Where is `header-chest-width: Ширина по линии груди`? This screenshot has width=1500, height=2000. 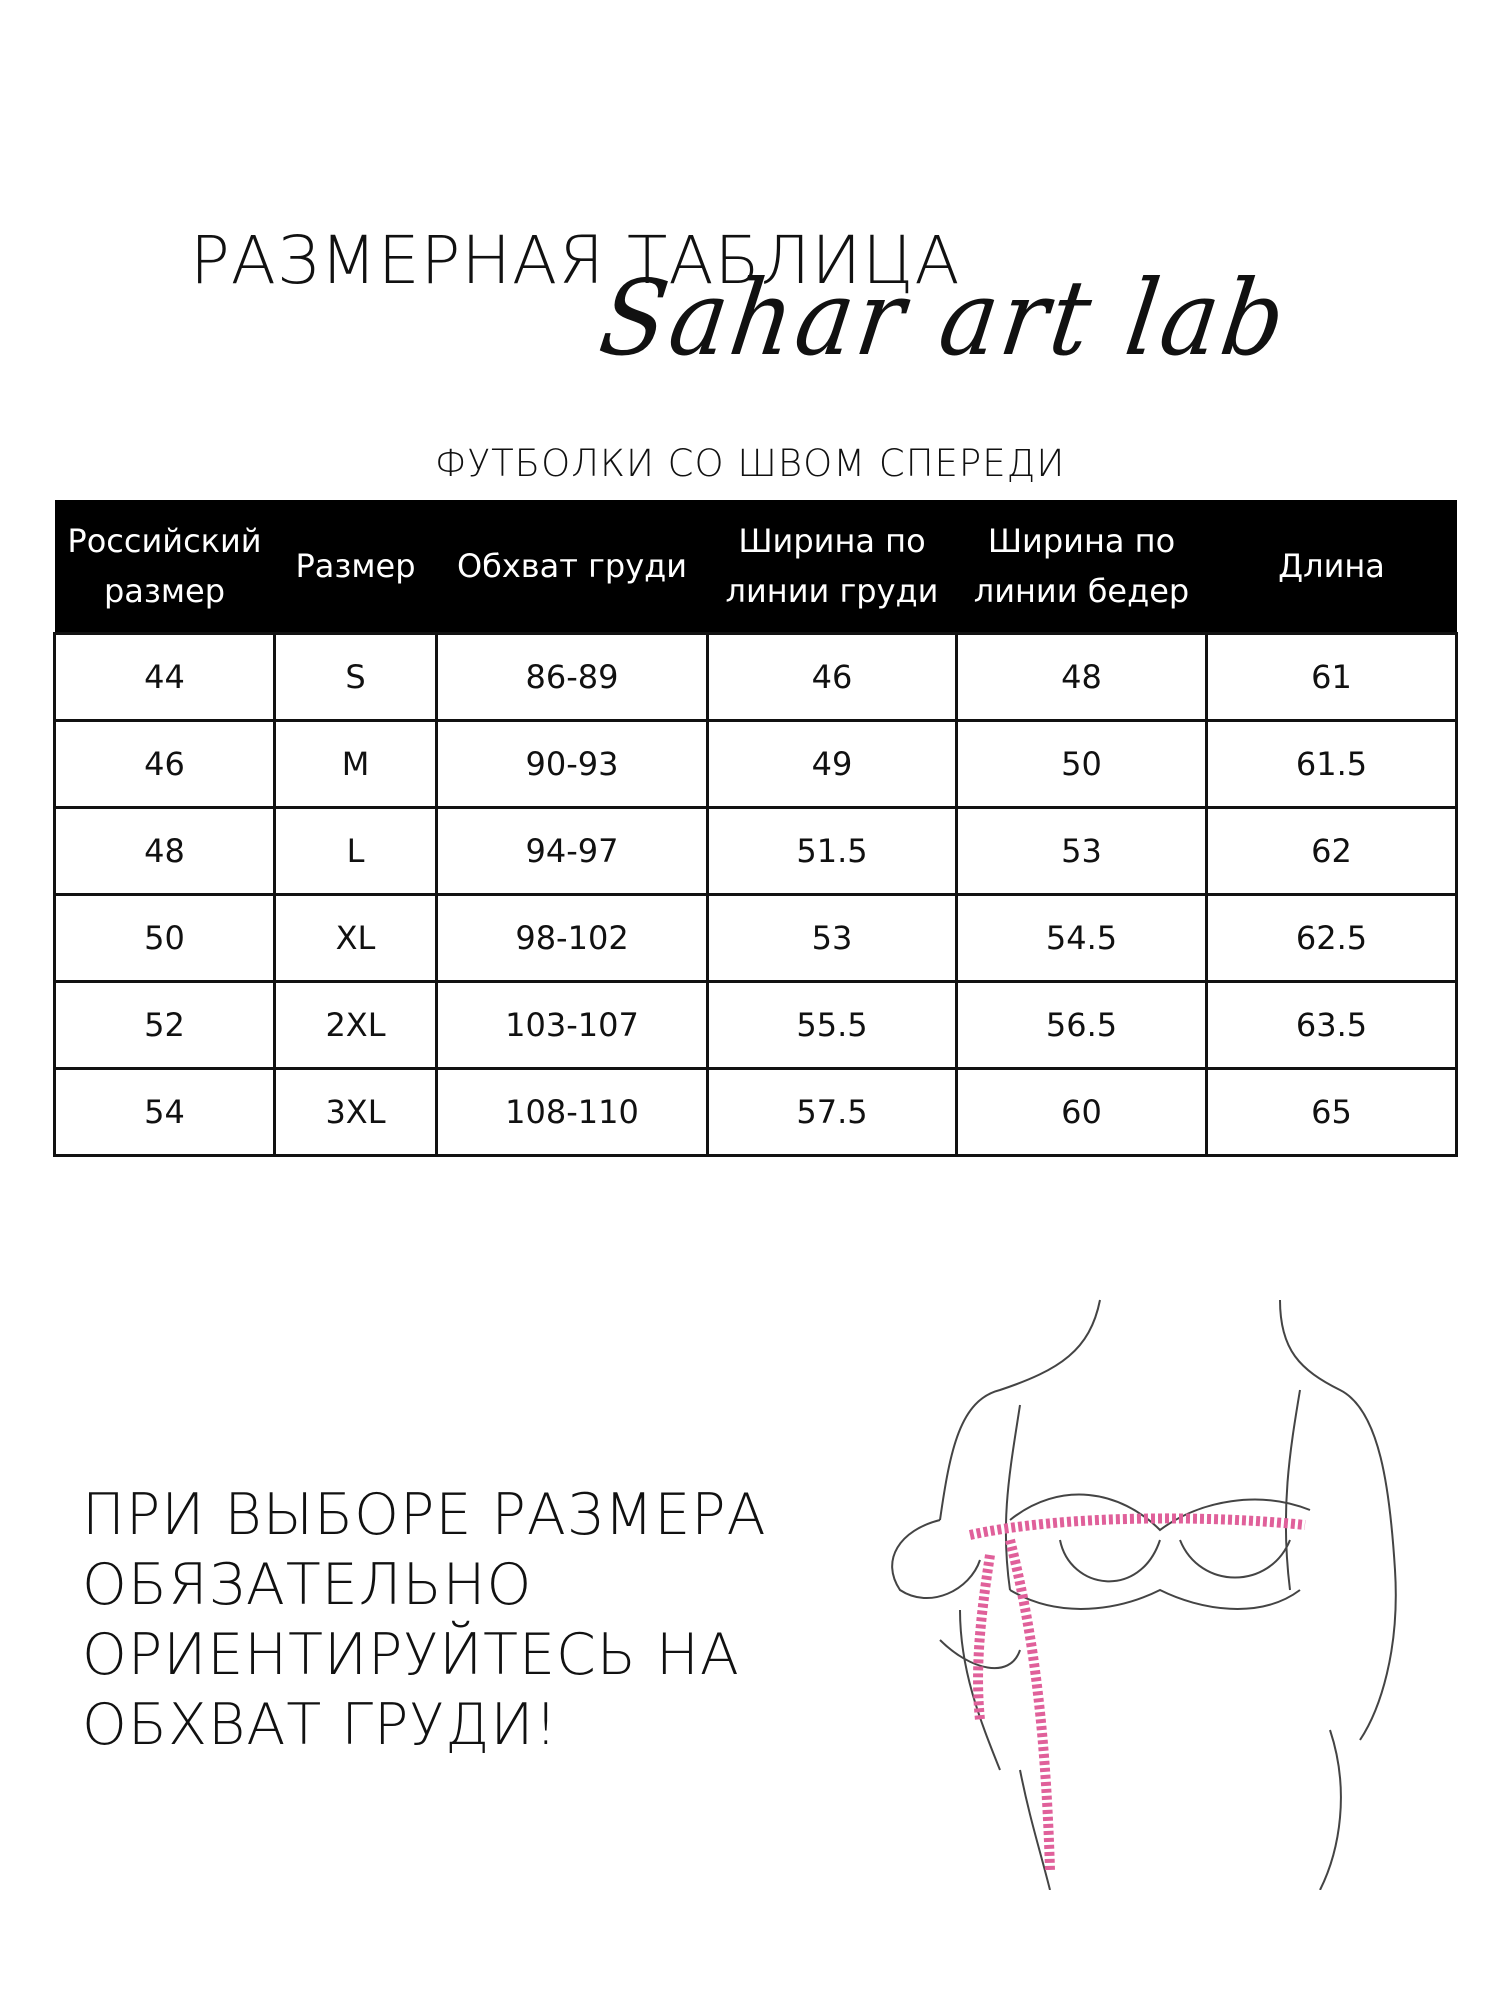
header-chest-width: Ширина по линии груди is located at coordinates (832, 567).